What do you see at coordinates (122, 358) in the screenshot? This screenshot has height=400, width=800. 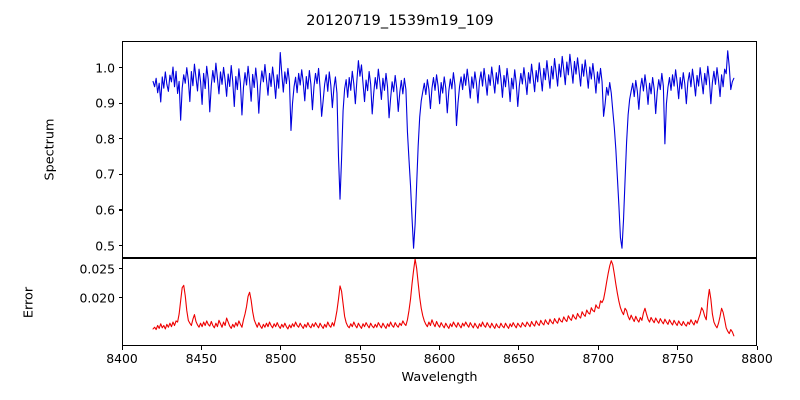 I see `x-tick-label: 8400` at bounding box center [122, 358].